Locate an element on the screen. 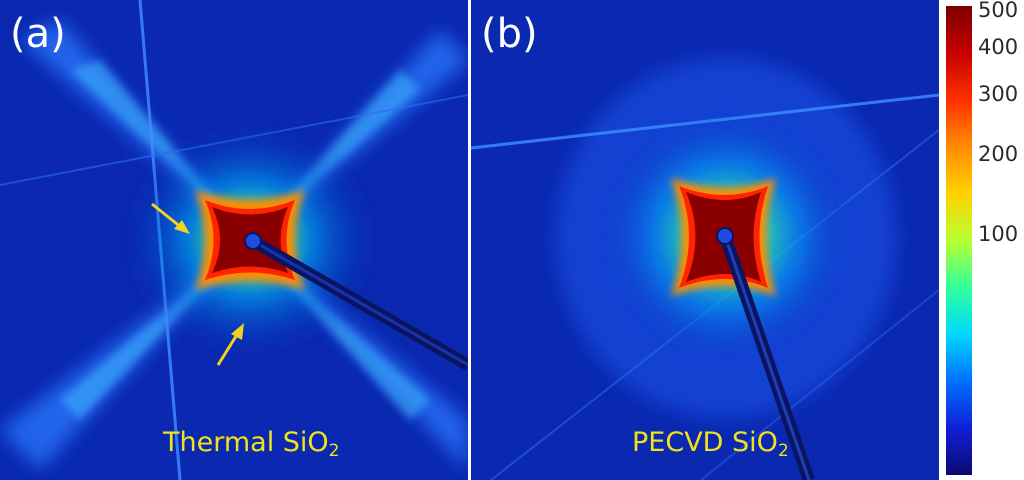 The image size is (1024, 480). arrow-lower is located at coordinates (230, 344).